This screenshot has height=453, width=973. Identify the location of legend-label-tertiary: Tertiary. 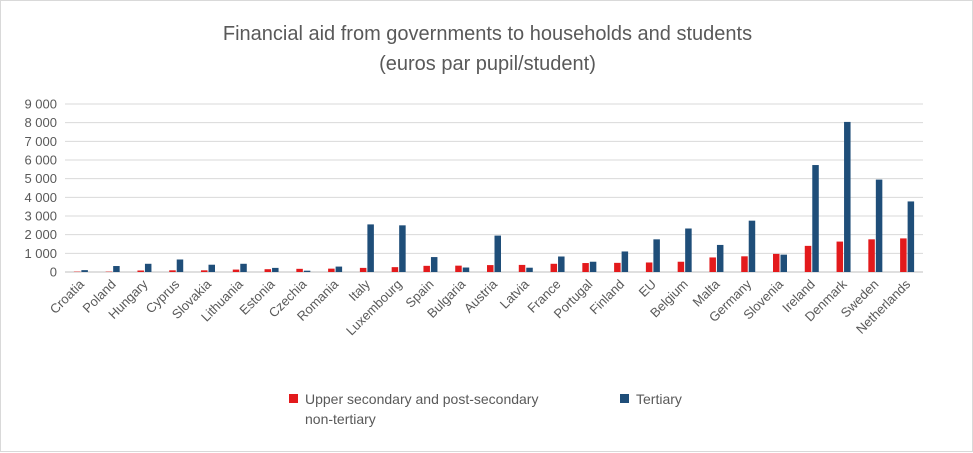
(659, 399).